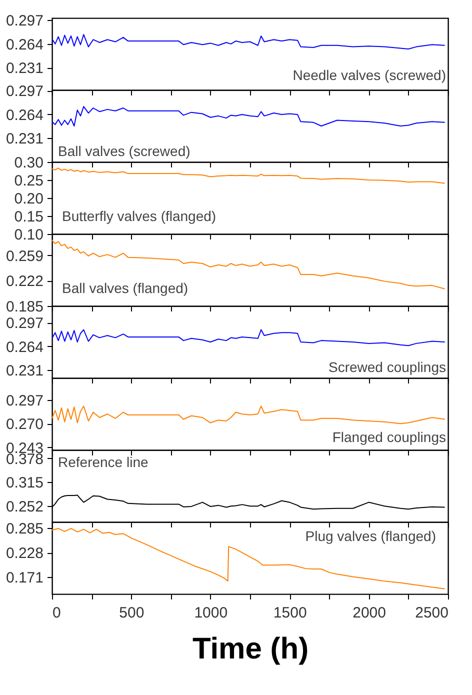 The height and width of the screenshot is (695, 472). Describe the element at coordinates (25, 307) in the screenshot. I see `y-tick-label: 0.185` at that location.